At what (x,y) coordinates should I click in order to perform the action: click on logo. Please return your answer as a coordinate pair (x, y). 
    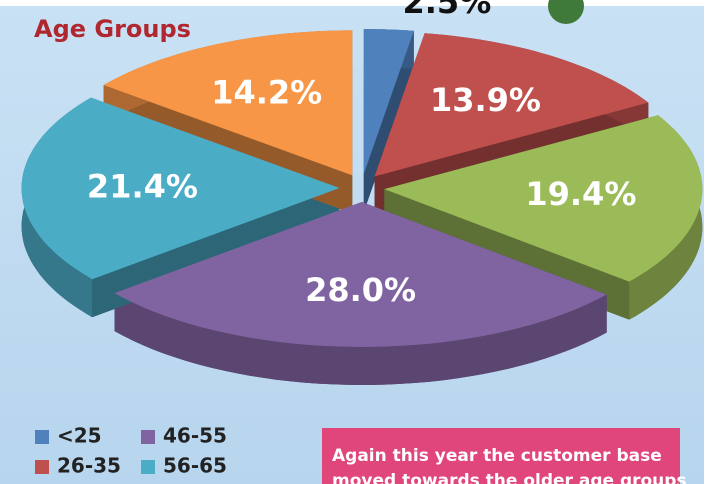
    Looking at the image, I should click on (566, 12).